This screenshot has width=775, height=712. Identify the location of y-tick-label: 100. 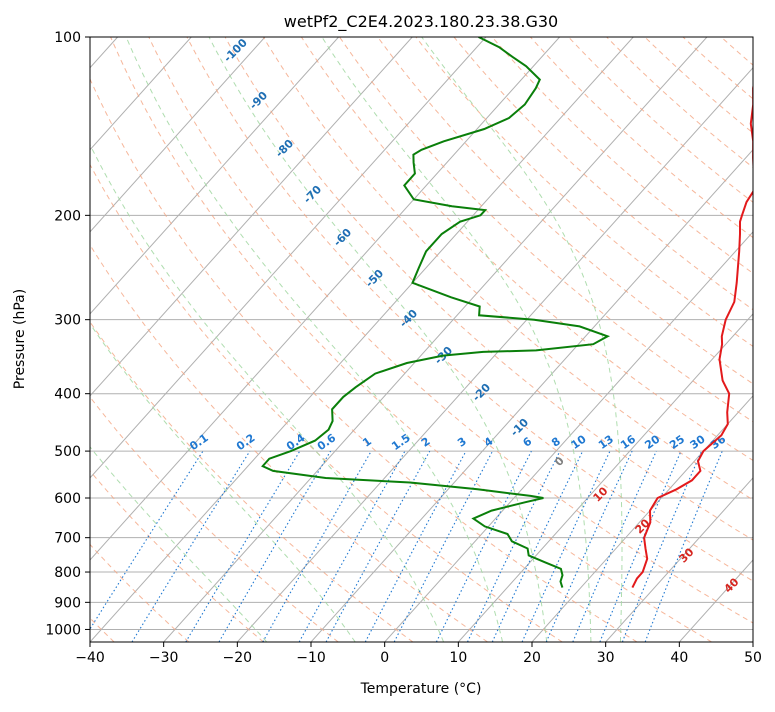
(67, 38).